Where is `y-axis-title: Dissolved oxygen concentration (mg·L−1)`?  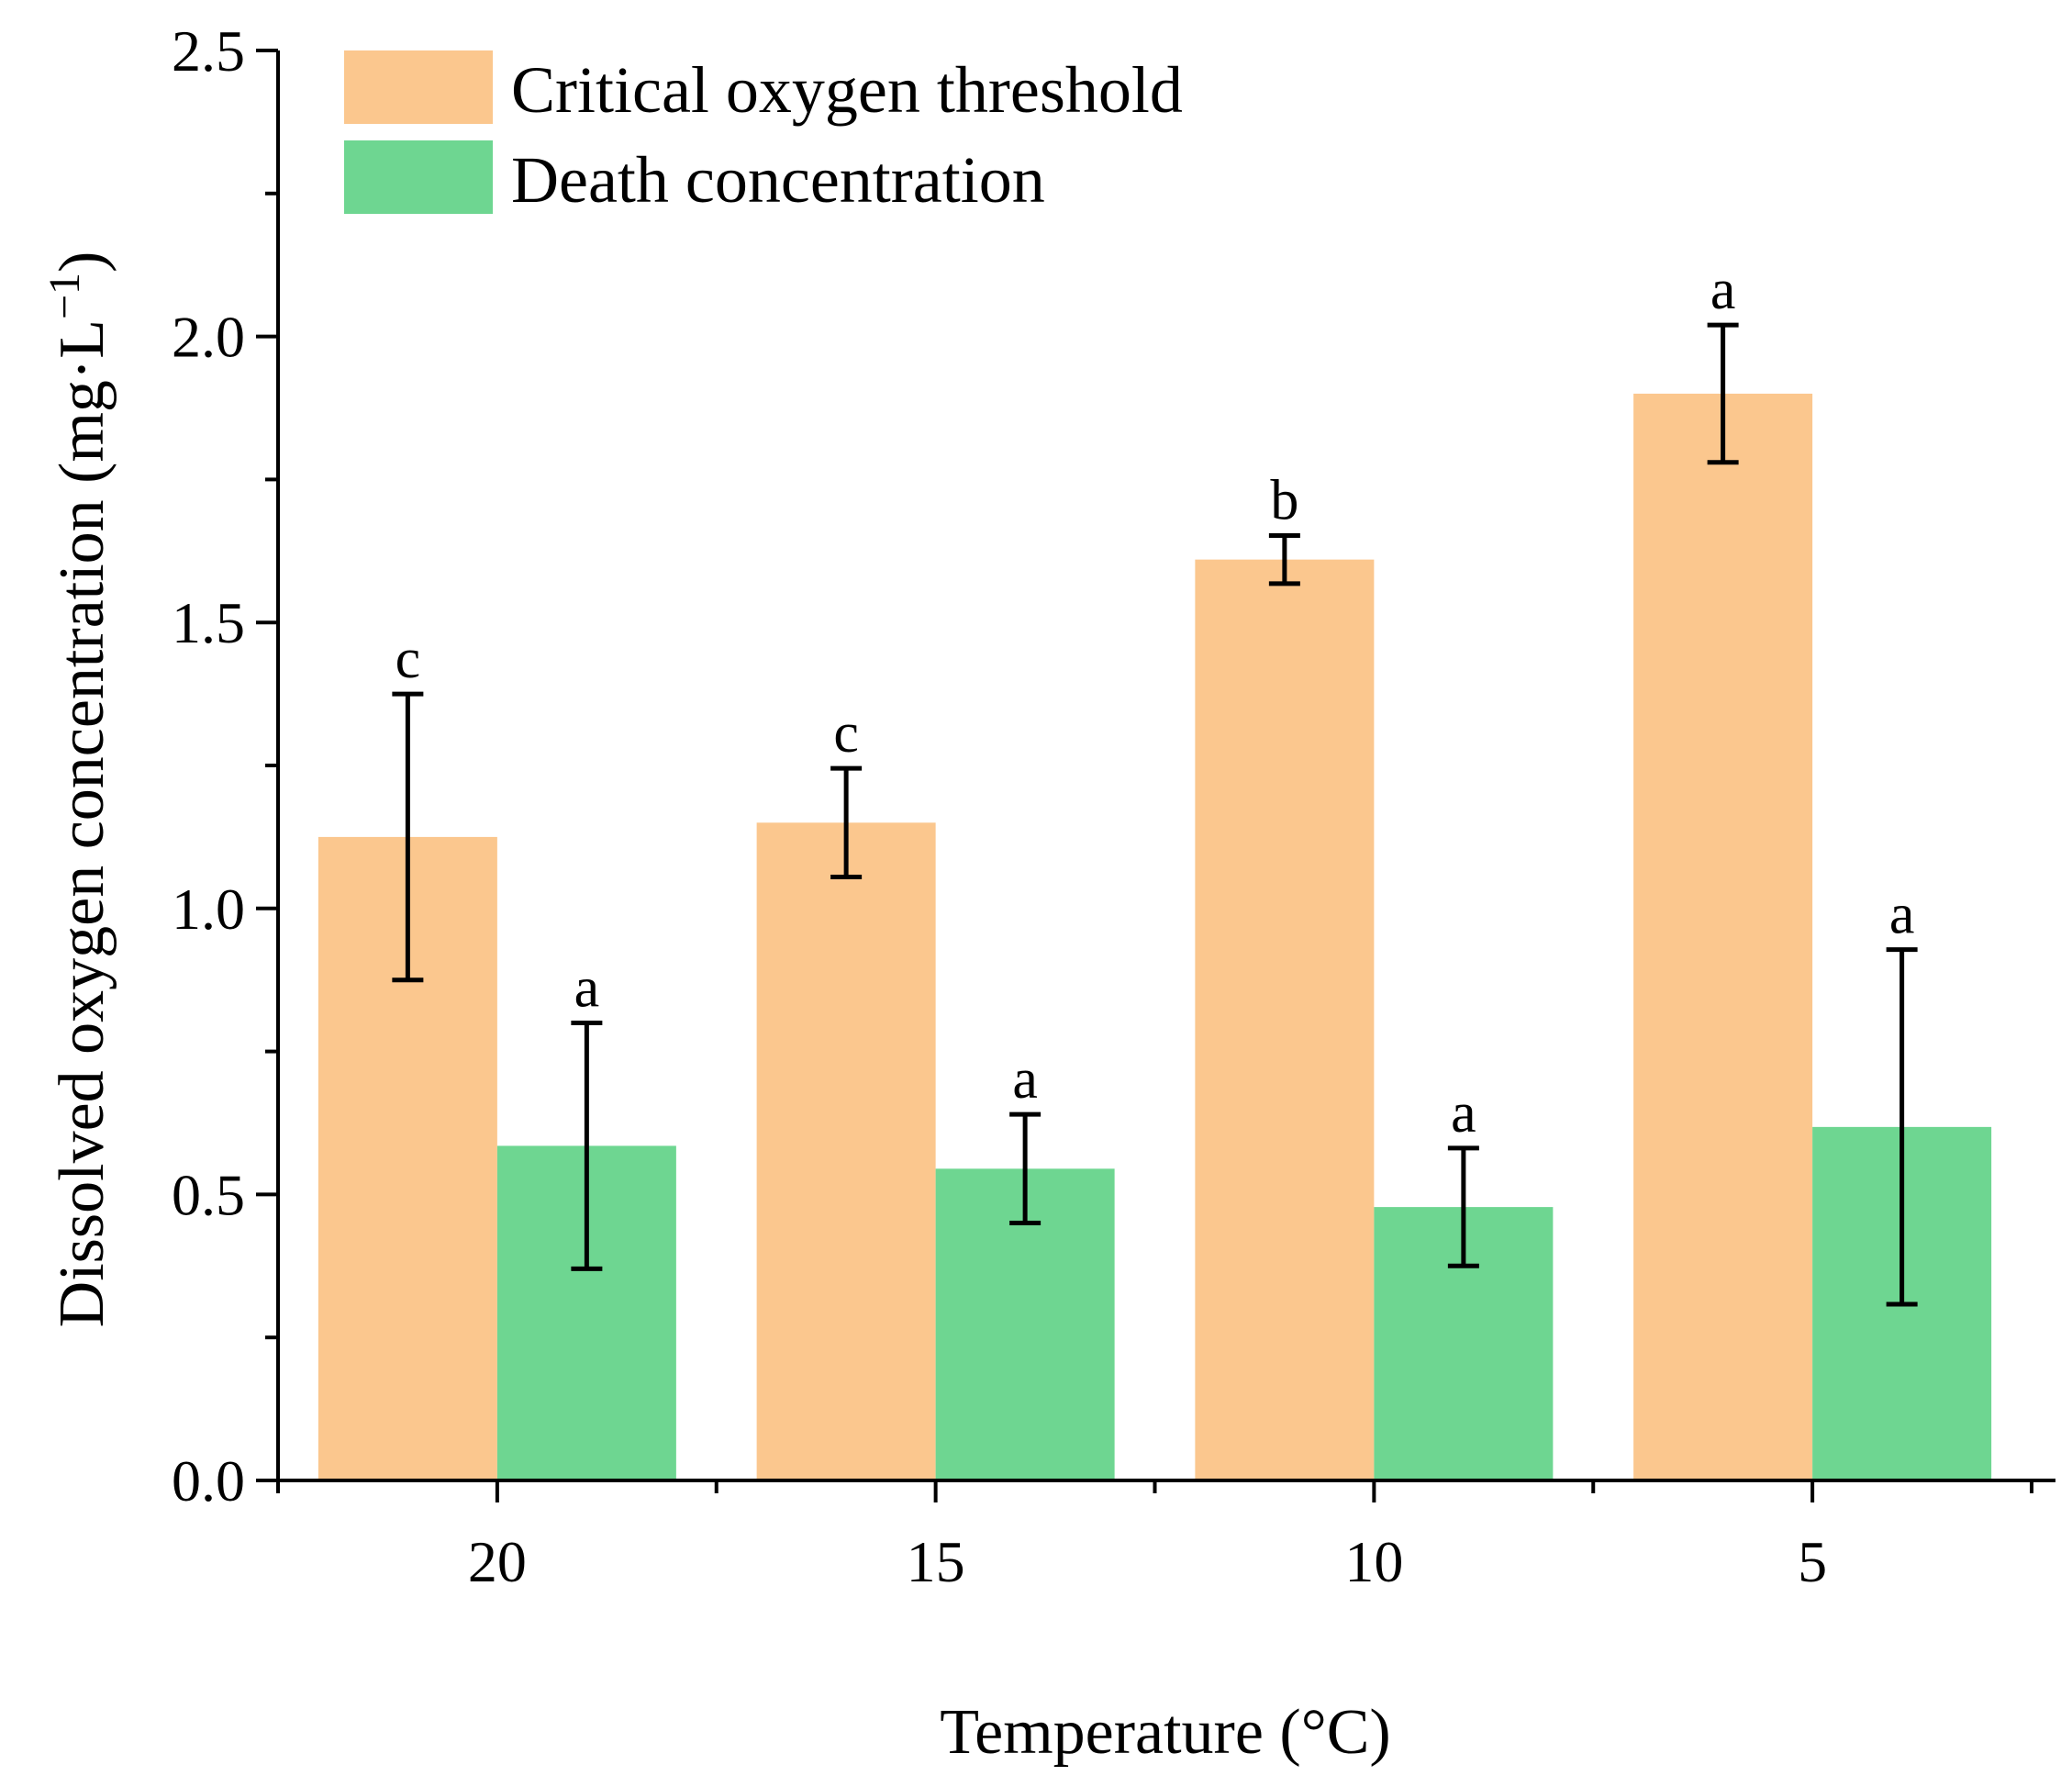
y-axis-title: Dissolved oxygen concentration (mg·L−1) is located at coordinates (78, 789).